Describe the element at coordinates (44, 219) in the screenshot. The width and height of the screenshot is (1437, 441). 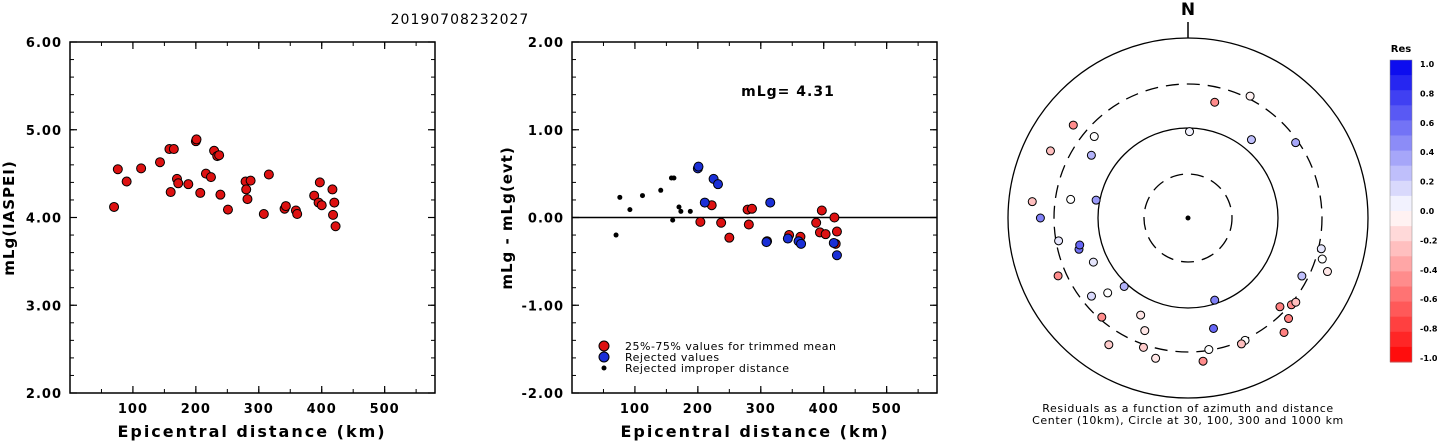
I see `y-tick-label: 4.00` at that location.